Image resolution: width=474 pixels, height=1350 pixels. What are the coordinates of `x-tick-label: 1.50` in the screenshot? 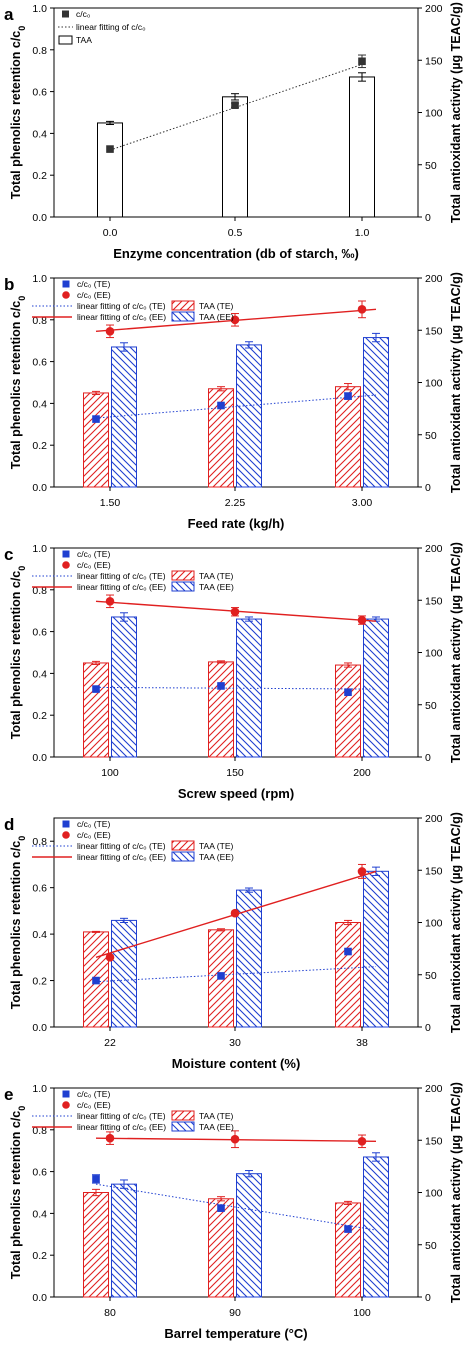 It's located at (110, 503).